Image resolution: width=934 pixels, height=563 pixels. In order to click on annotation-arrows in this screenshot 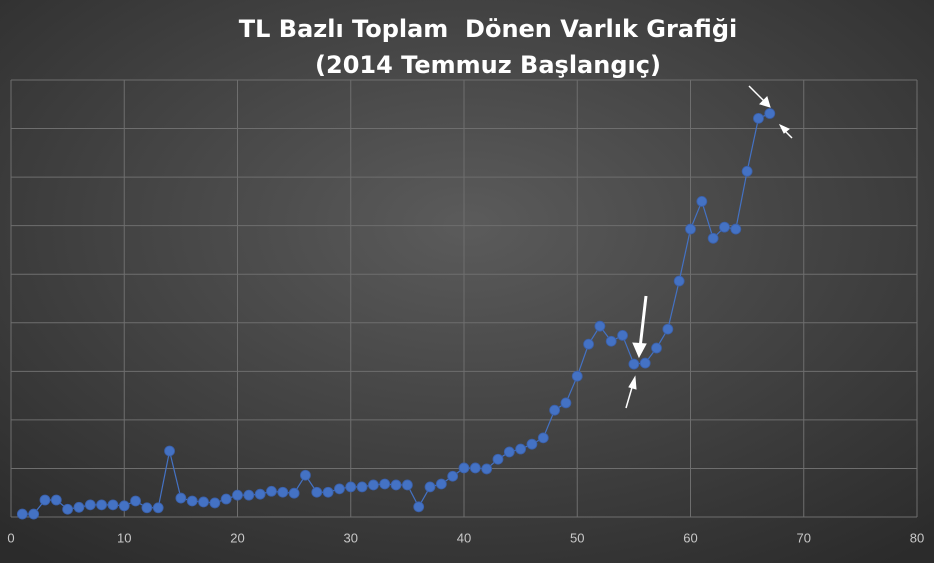, I will do `click(709, 247)`.